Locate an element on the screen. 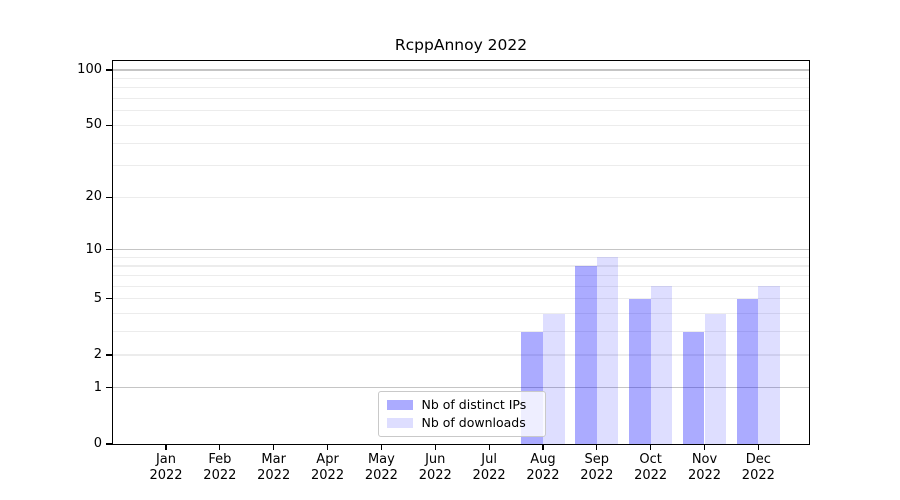  y-tick-label: 10 is located at coordinates (93, 249).